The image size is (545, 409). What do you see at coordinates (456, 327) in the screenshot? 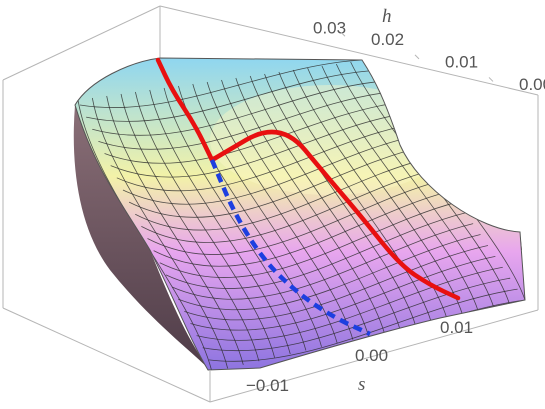
I see `s-tick-label: 0.01` at bounding box center [456, 327].